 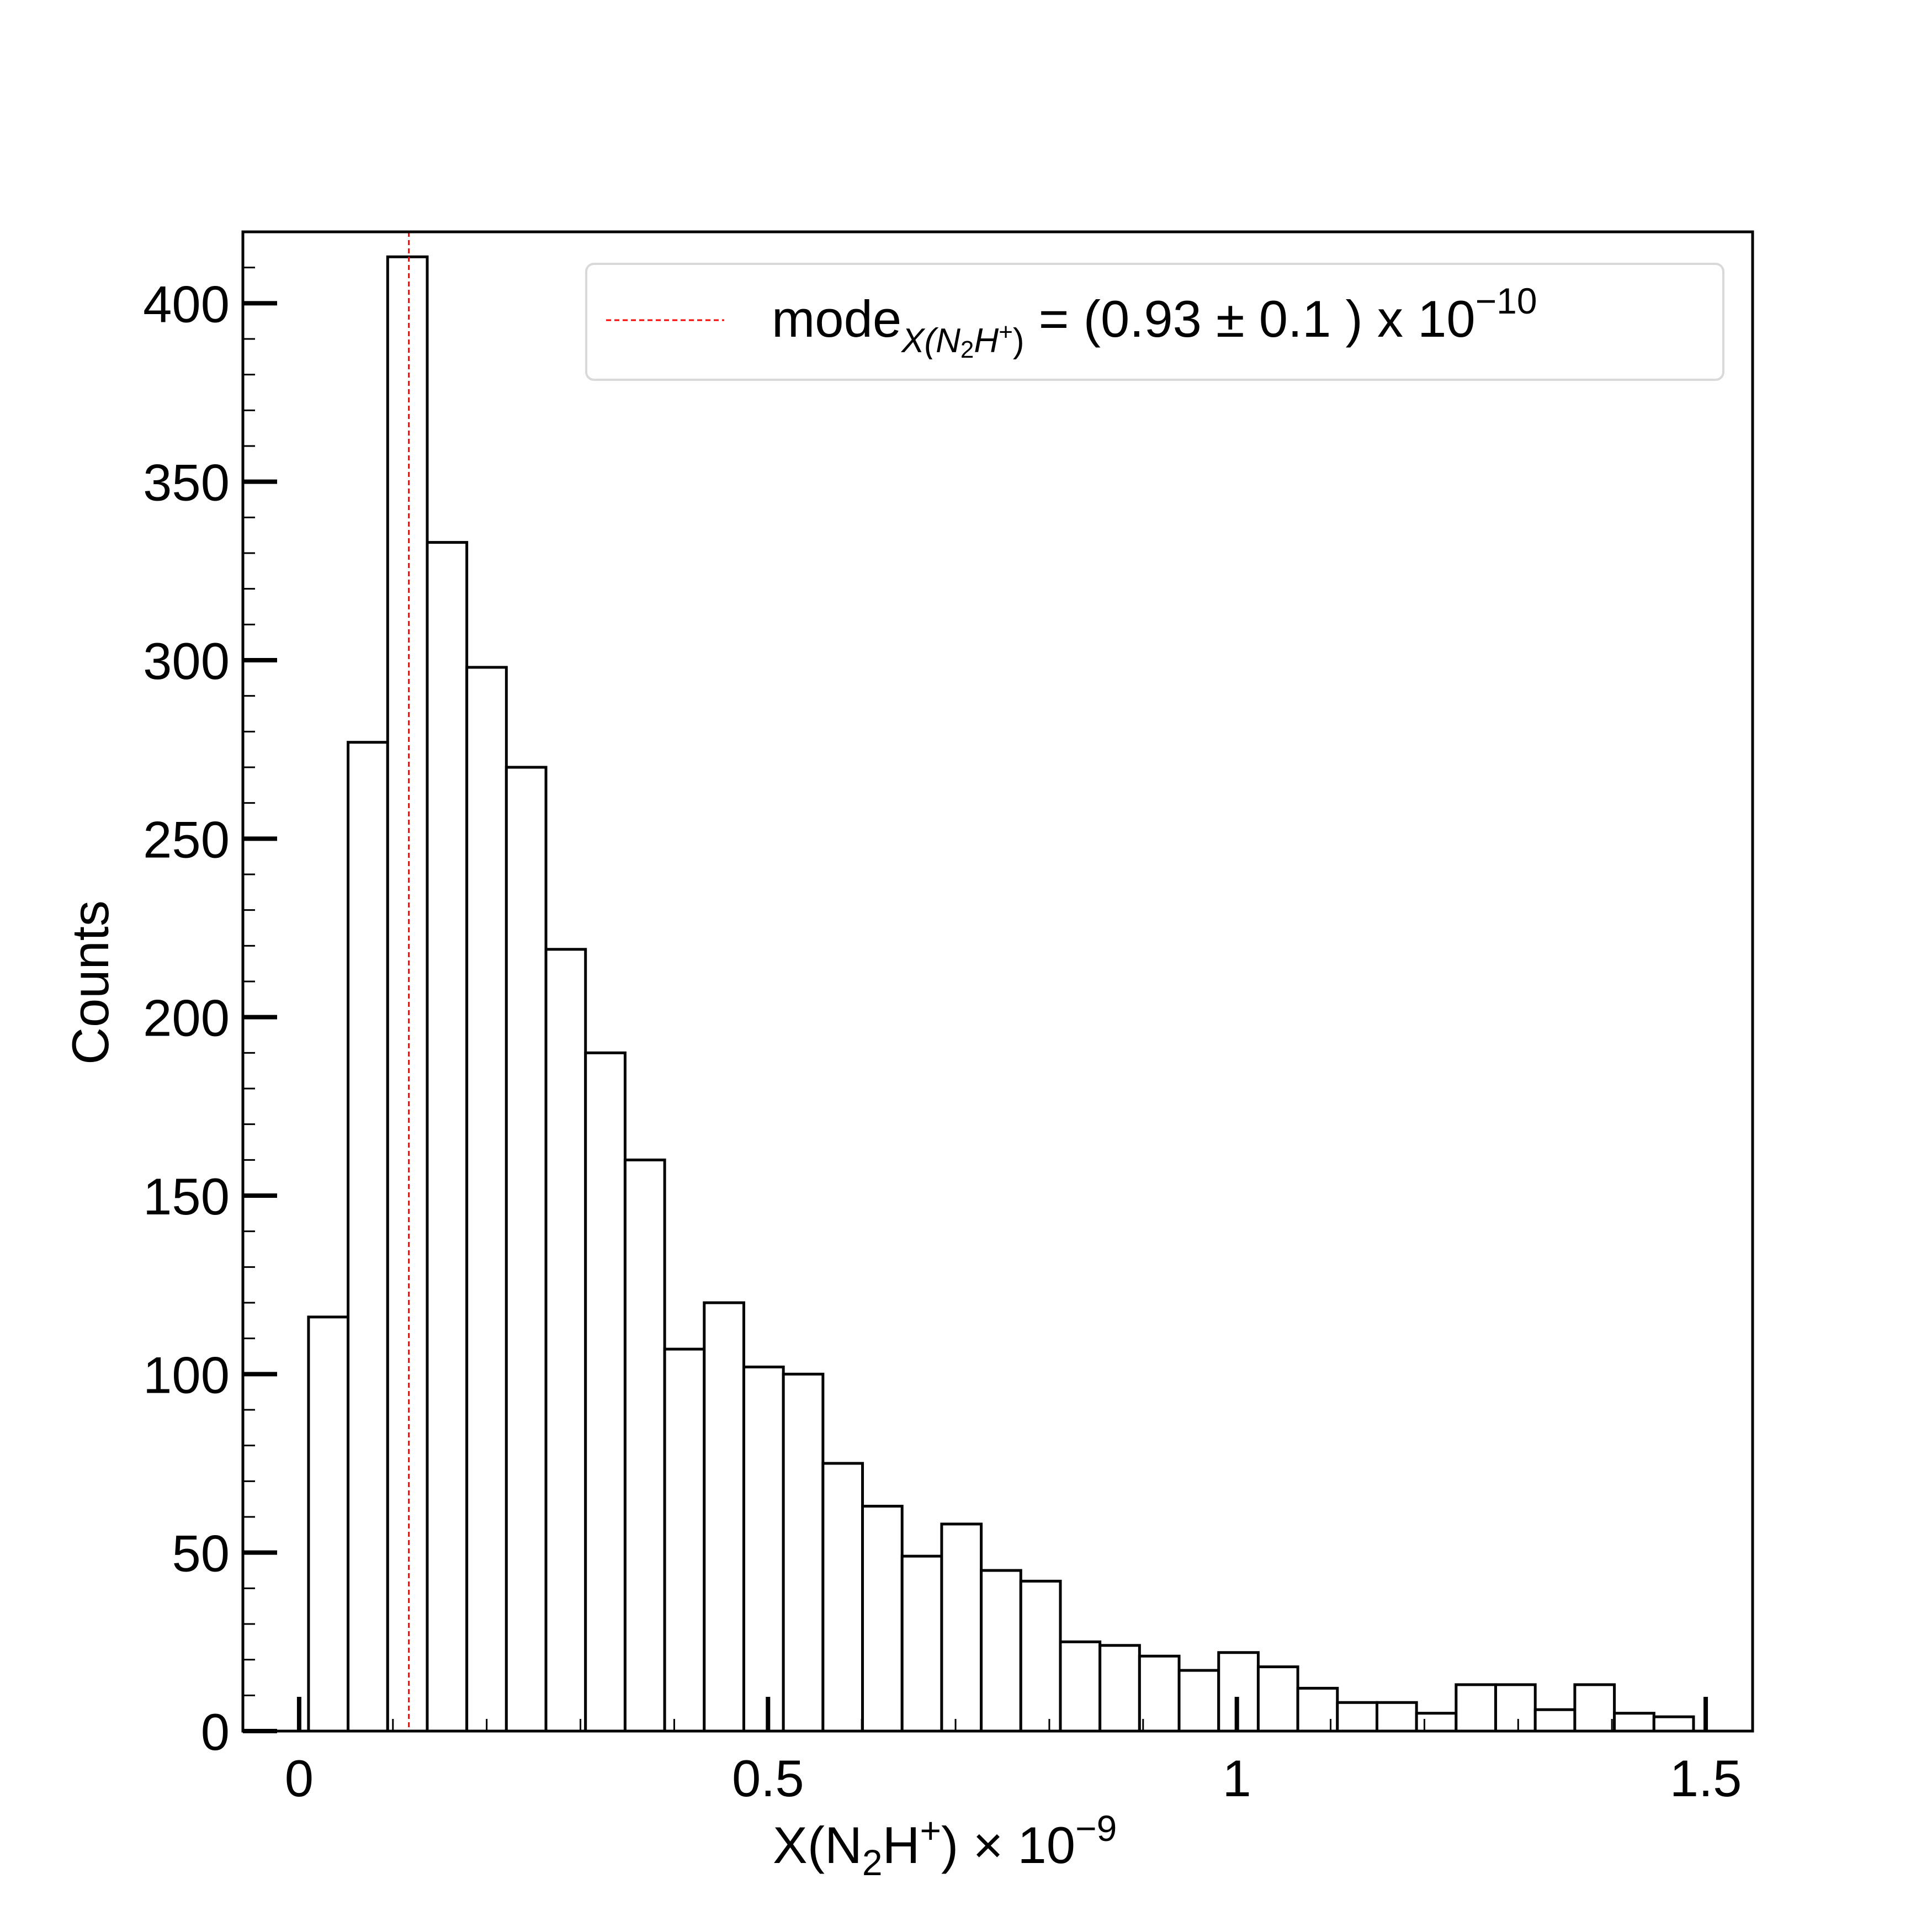 I want to click on x-axis-label-sub: 2, so click(x=873, y=1863).